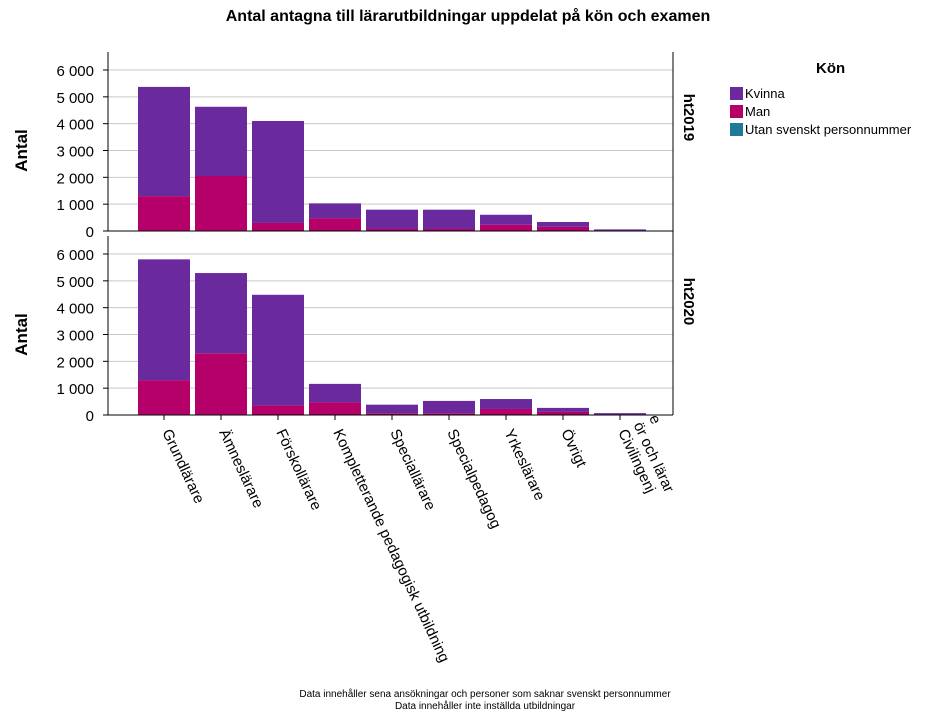  Describe the element at coordinates (736, 111) in the screenshot. I see `legend-swatch-man` at that location.